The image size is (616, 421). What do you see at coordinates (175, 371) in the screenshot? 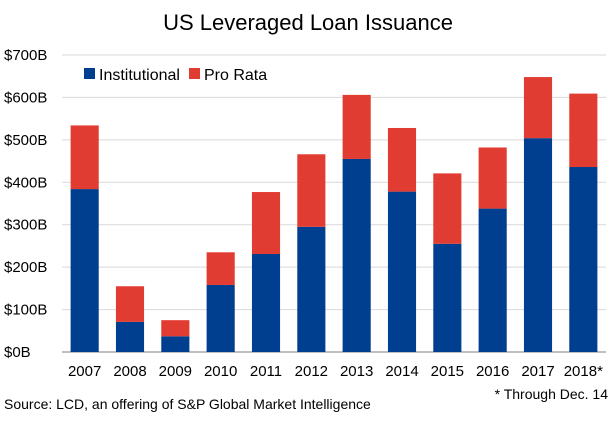
I see `x-tick-label: 2009` at bounding box center [175, 371].